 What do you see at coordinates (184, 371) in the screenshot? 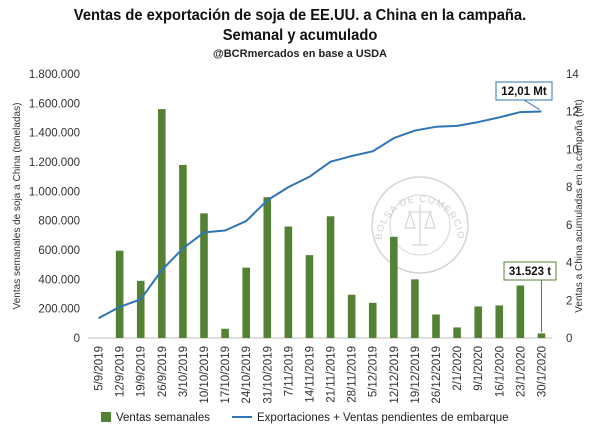
I see `x-tick-label: 3/10/2019` at bounding box center [184, 371].